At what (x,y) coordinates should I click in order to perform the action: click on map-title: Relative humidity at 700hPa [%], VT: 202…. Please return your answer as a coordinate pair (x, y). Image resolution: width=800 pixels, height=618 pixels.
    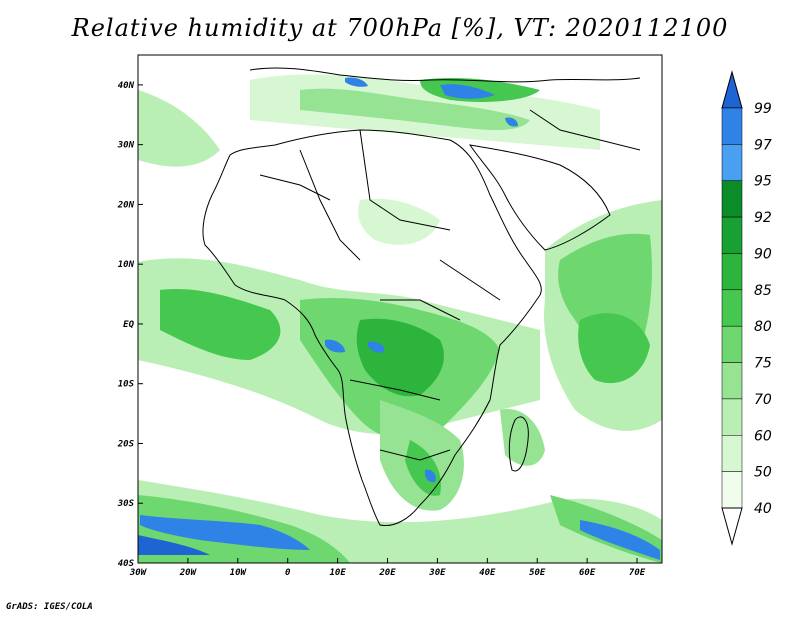
    Looking at the image, I should click on (400, 28).